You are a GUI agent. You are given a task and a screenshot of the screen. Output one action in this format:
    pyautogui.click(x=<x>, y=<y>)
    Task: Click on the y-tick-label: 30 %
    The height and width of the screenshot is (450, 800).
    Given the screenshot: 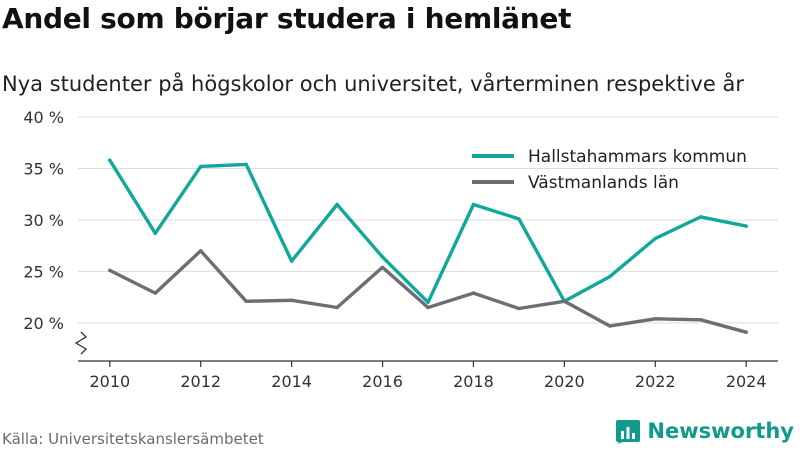 What is the action you would take?
    pyautogui.click(x=43, y=220)
    